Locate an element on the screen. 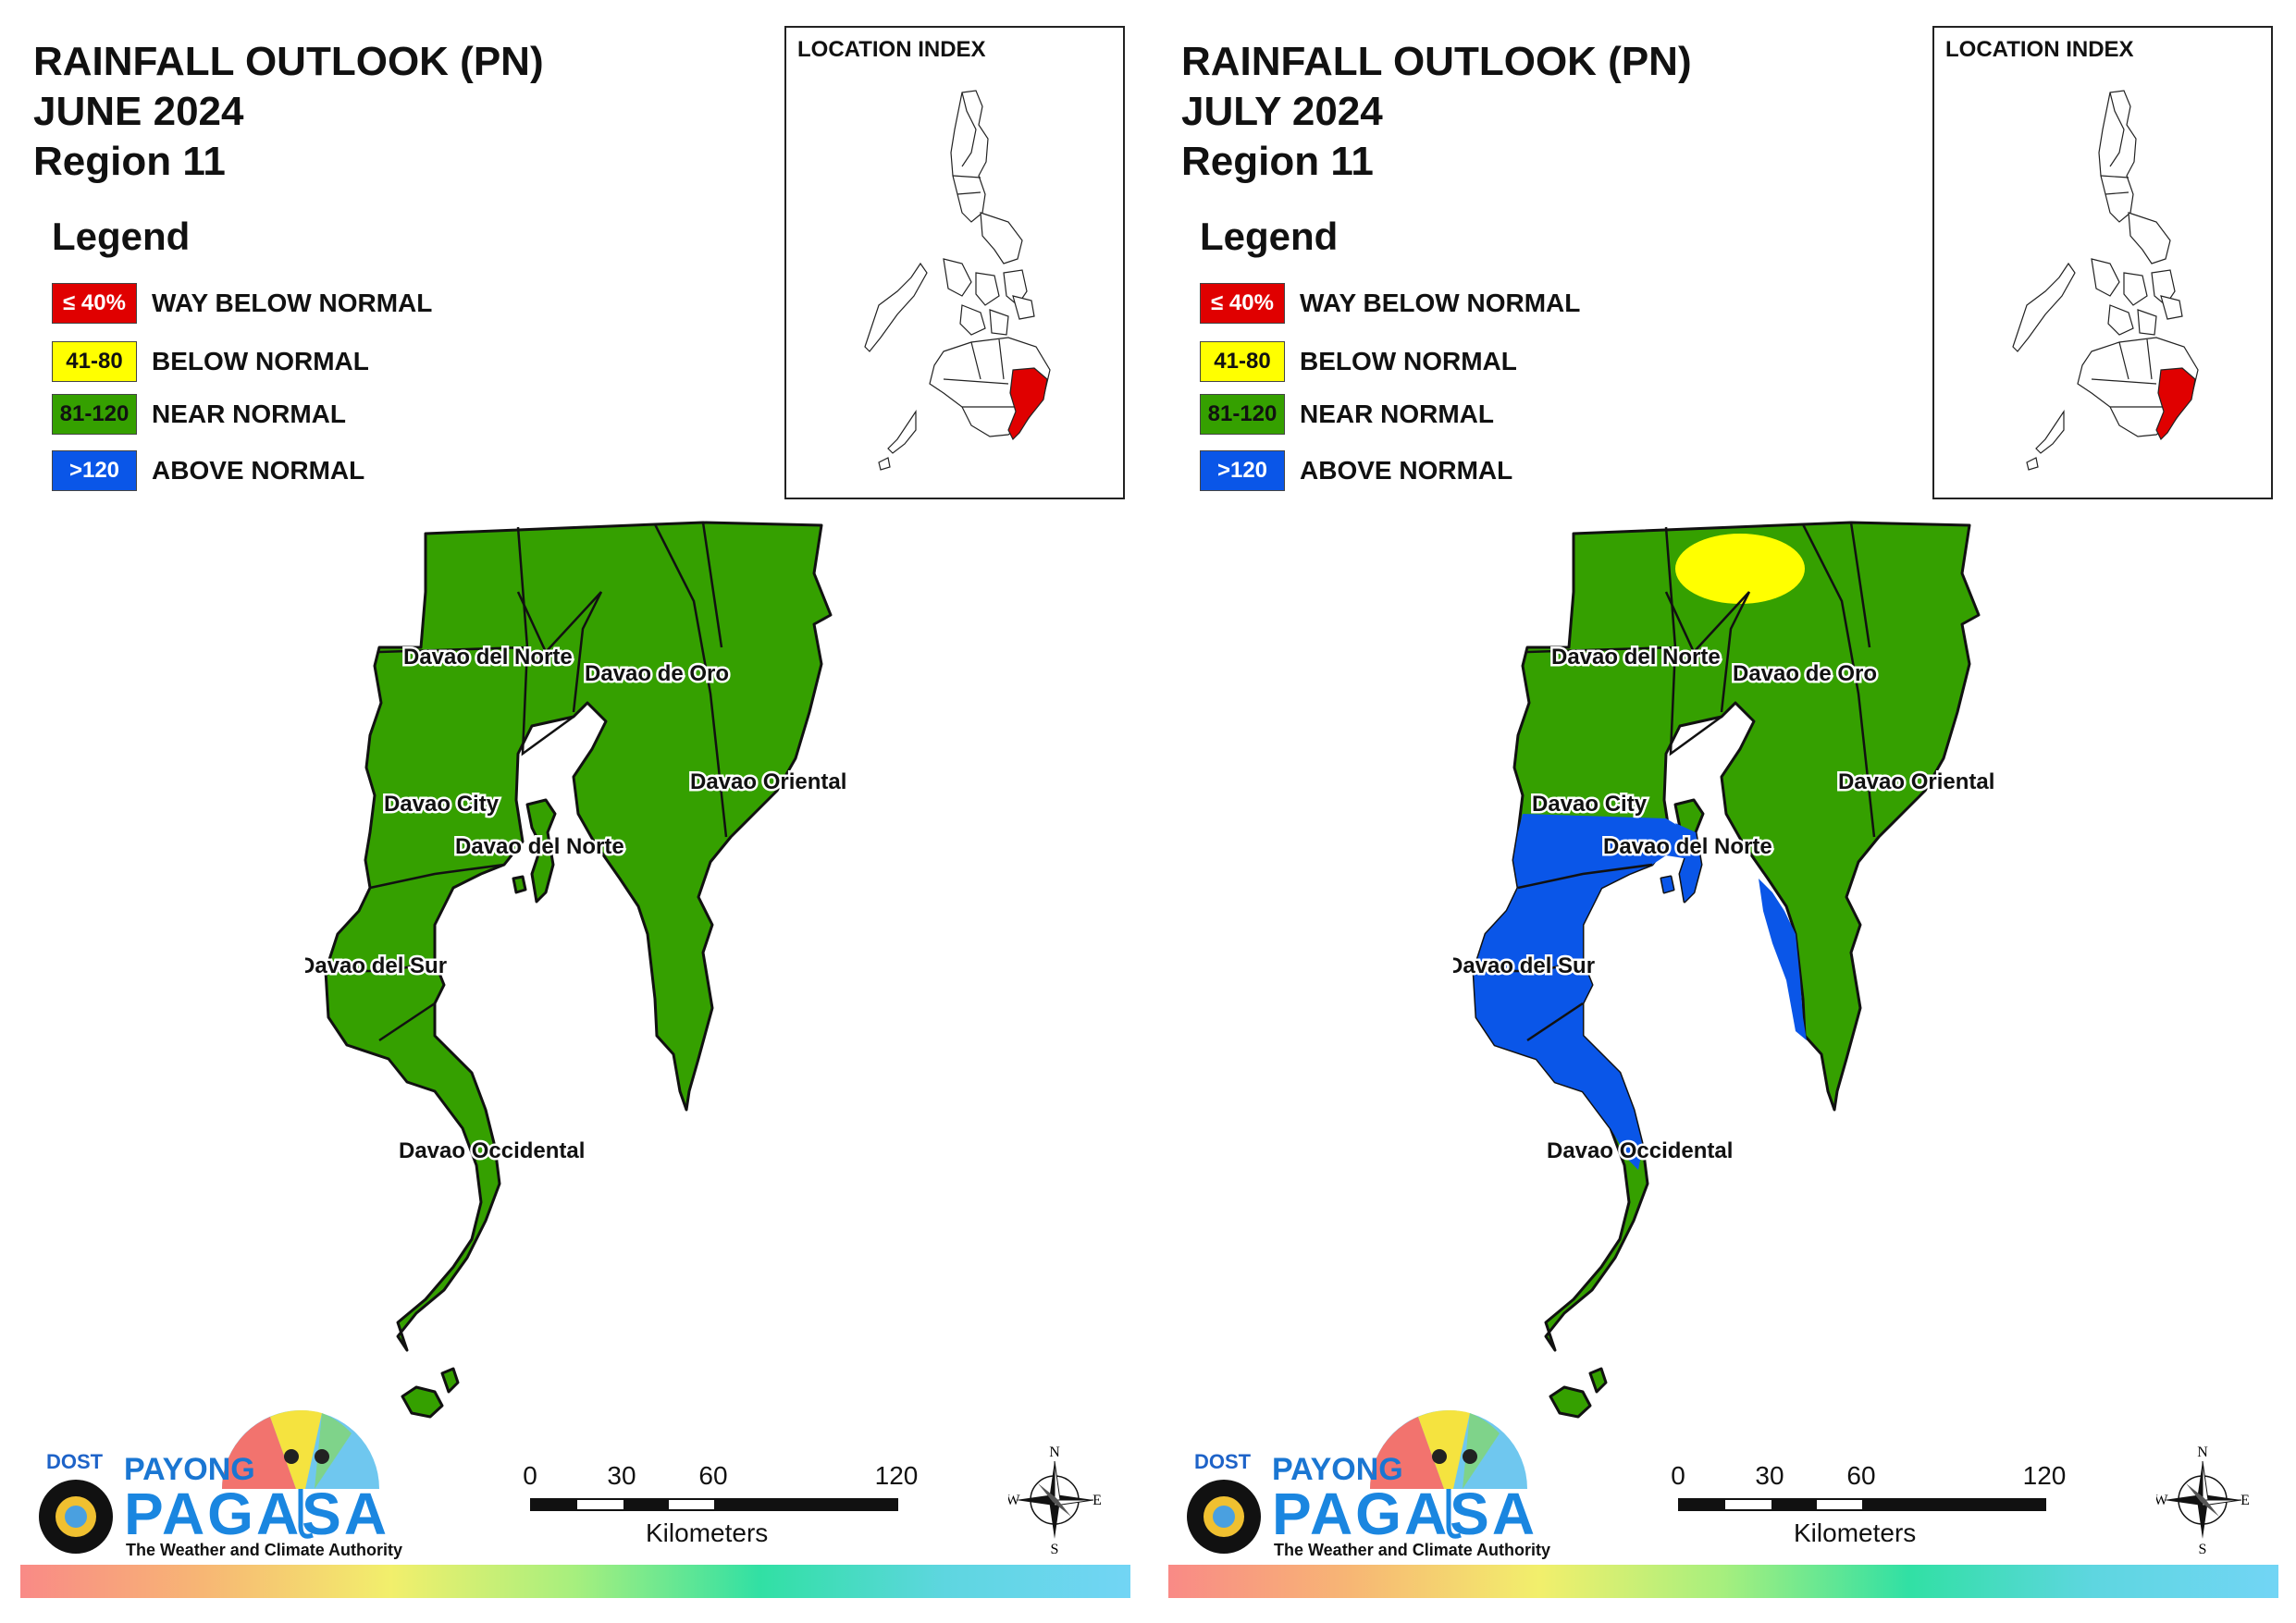 This screenshot has width=2296, height=1623. overlay-above-island is located at coordinates (1681, 862).